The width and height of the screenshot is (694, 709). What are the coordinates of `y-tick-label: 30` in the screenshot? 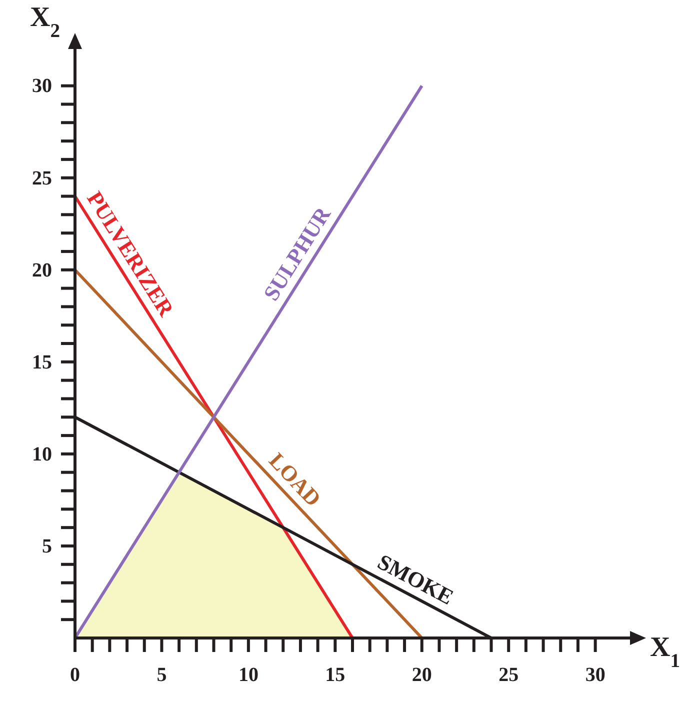 It's located at (42, 86).